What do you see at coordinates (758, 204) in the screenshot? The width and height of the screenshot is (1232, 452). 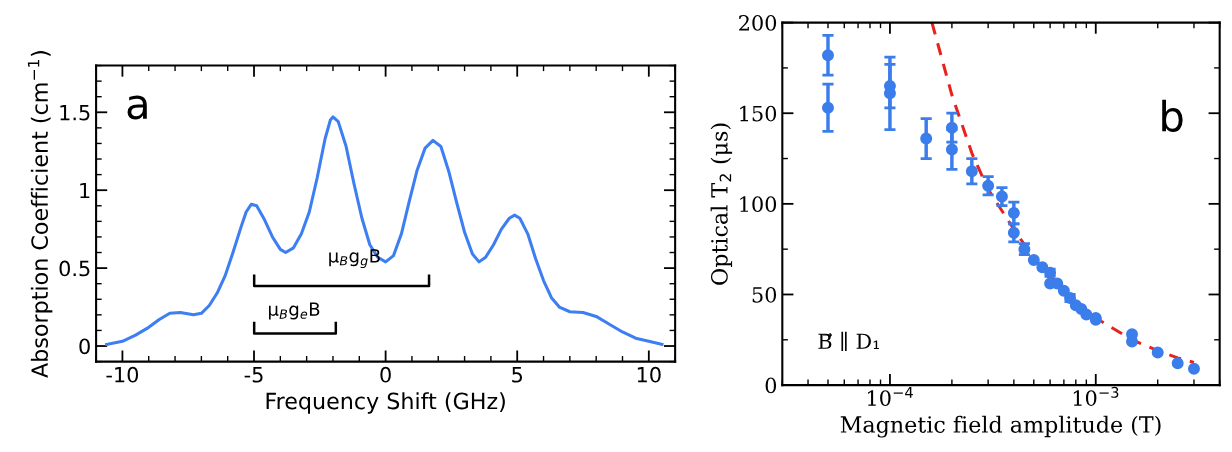 I see `y-tick-label: 100` at bounding box center [758, 204].